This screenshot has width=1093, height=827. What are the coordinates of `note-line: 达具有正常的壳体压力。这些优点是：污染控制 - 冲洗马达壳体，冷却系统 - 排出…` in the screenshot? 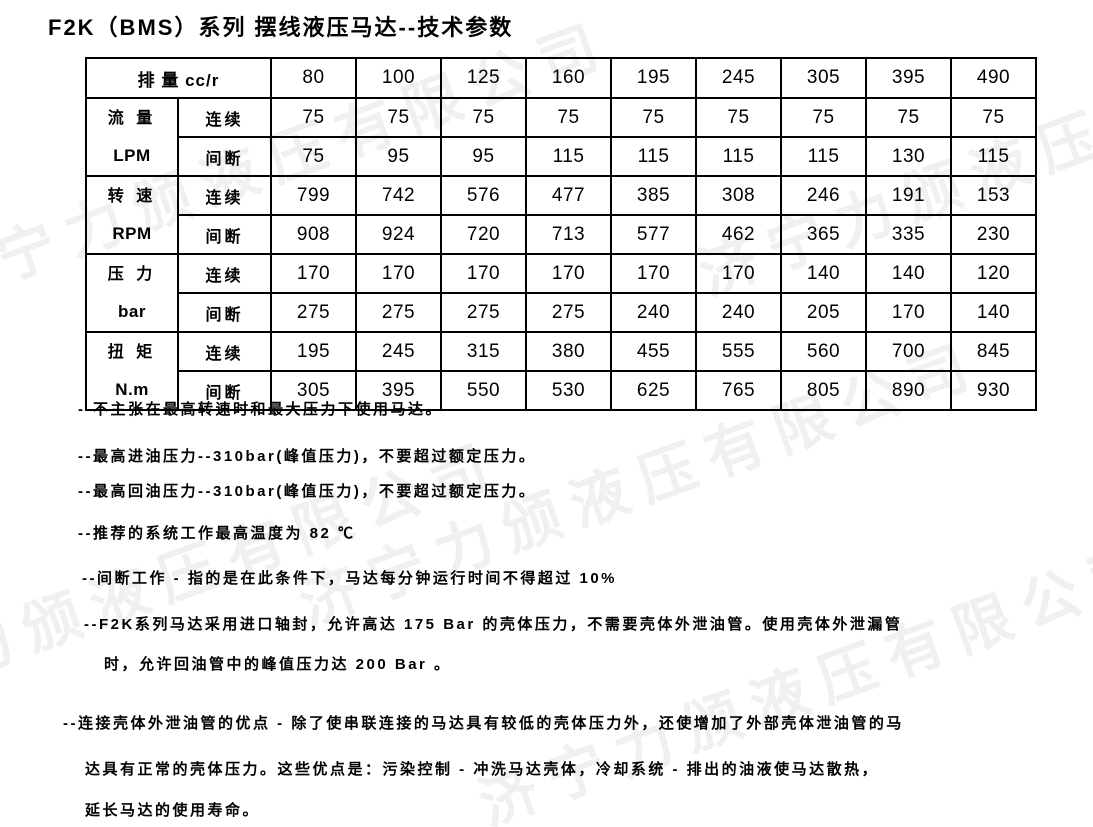 It's located at (482, 769).